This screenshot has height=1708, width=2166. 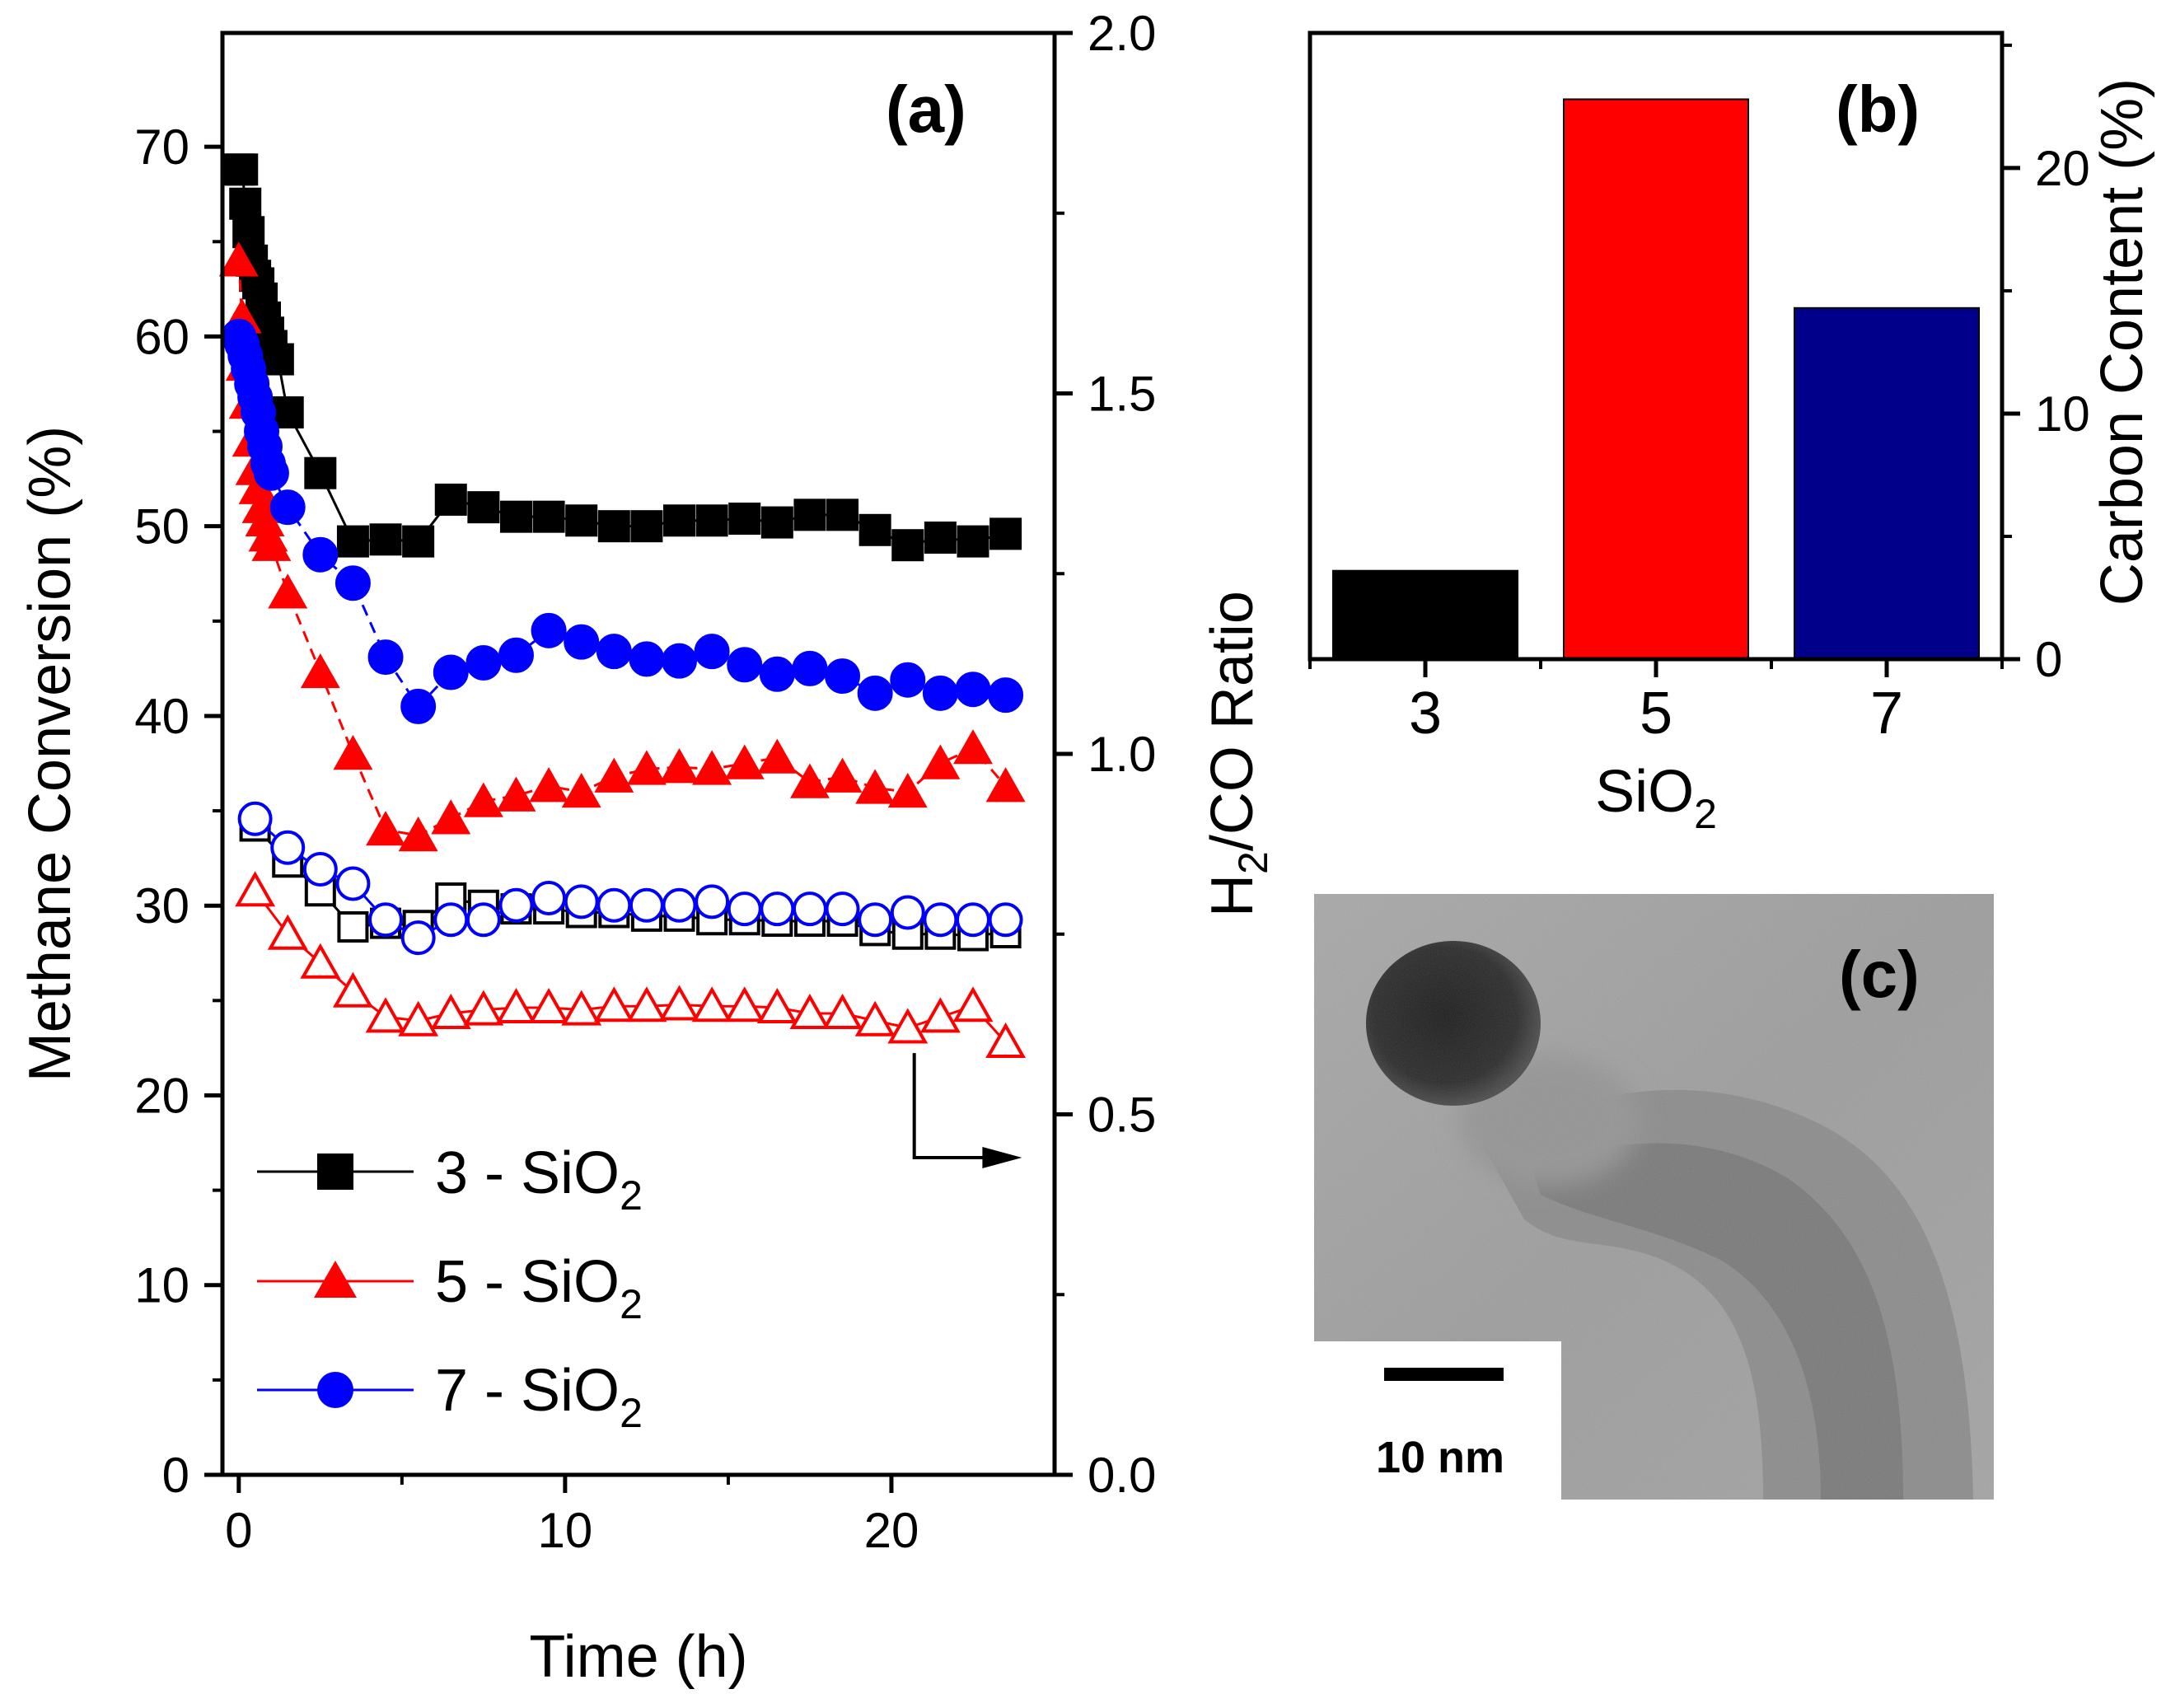 What do you see at coordinates (638, 1657) in the screenshot?
I see `panel-a-x-axis-title: Time (h)` at bounding box center [638, 1657].